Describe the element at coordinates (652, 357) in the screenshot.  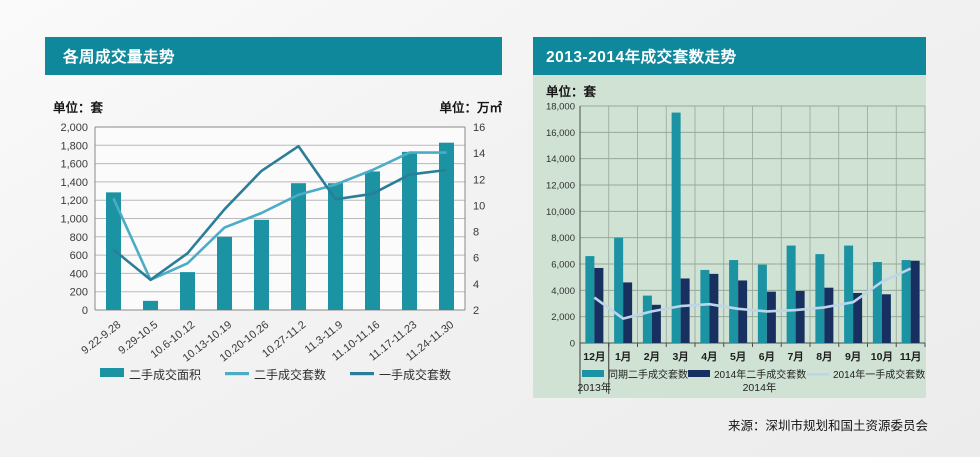
I see `svg-text: 2月` at that location.